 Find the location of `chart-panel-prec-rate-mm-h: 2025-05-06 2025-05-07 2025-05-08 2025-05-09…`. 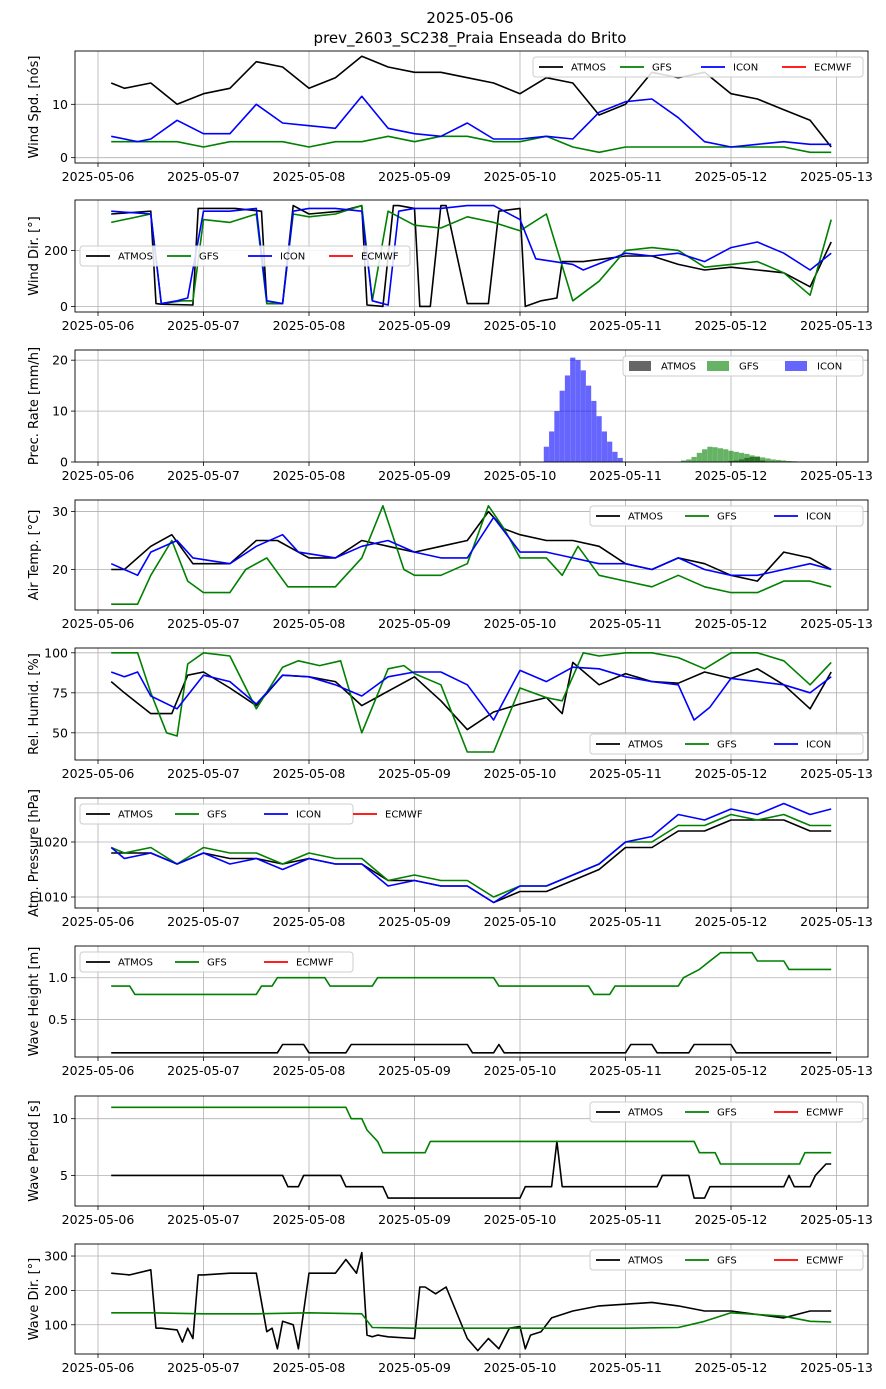

chart-panel-prec-rate-mm-h: 2025-05-06 2025-05-07 2025-05-08 2025-05-09… is located at coordinates (450, 415).